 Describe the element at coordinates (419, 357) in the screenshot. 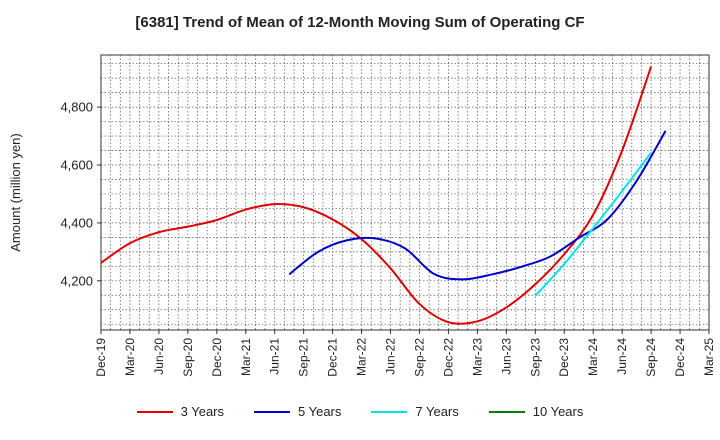

I see `x-tick-label: Sep-22` at that location.